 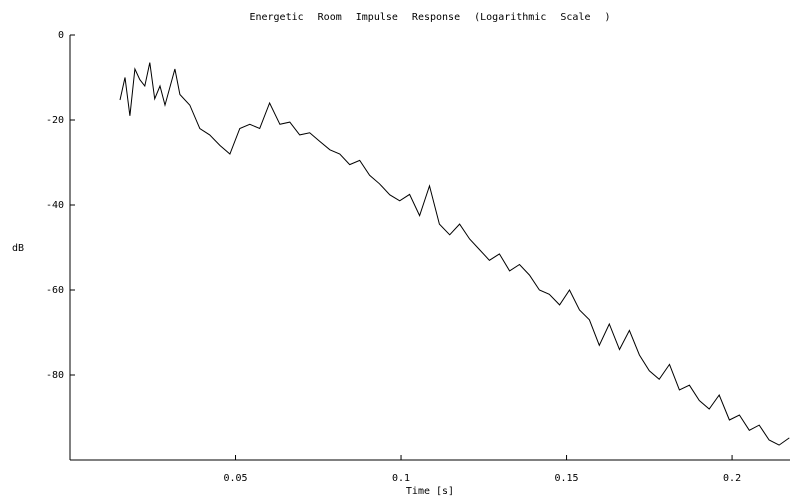 I want to click on x-tick-label: 0.2, so click(x=732, y=478).